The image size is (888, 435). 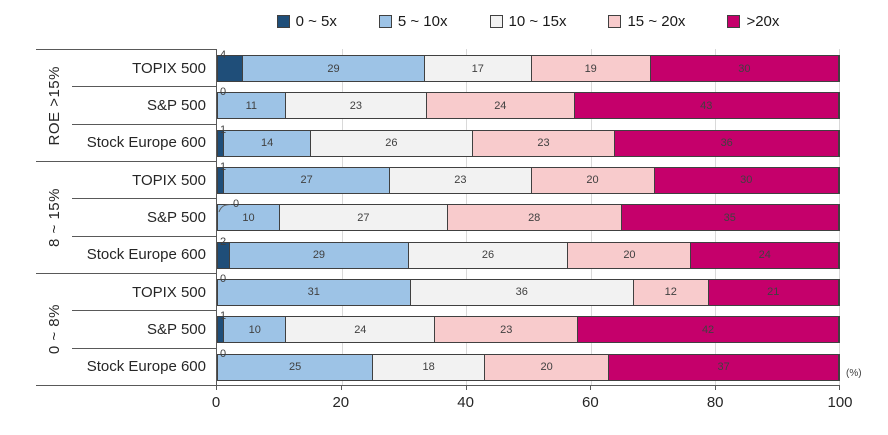 I want to click on x-axis-tick-label: 100, so click(x=840, y=402).